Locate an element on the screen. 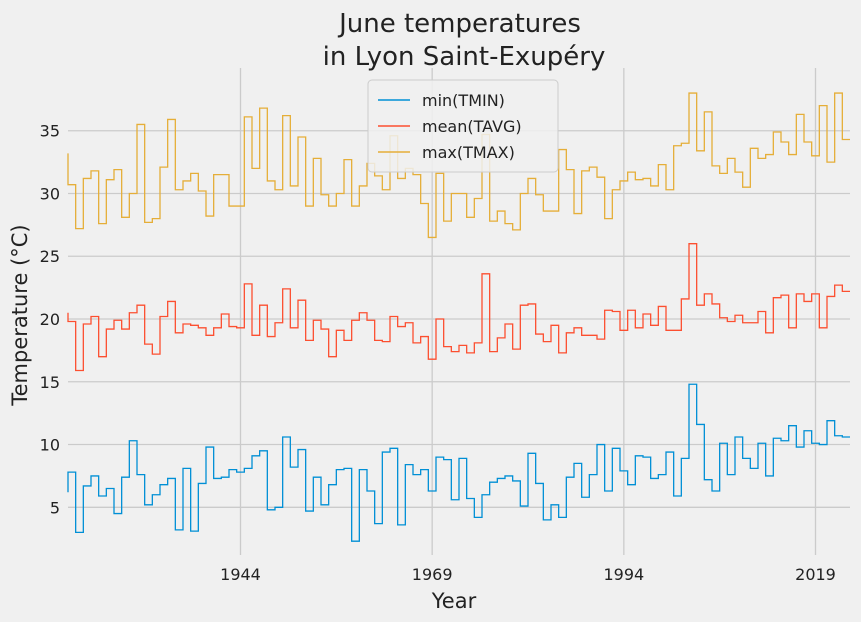 The height and width of the screenshot is (622, 861). y-tick-label: 10 is located at coordinates (50, 445).